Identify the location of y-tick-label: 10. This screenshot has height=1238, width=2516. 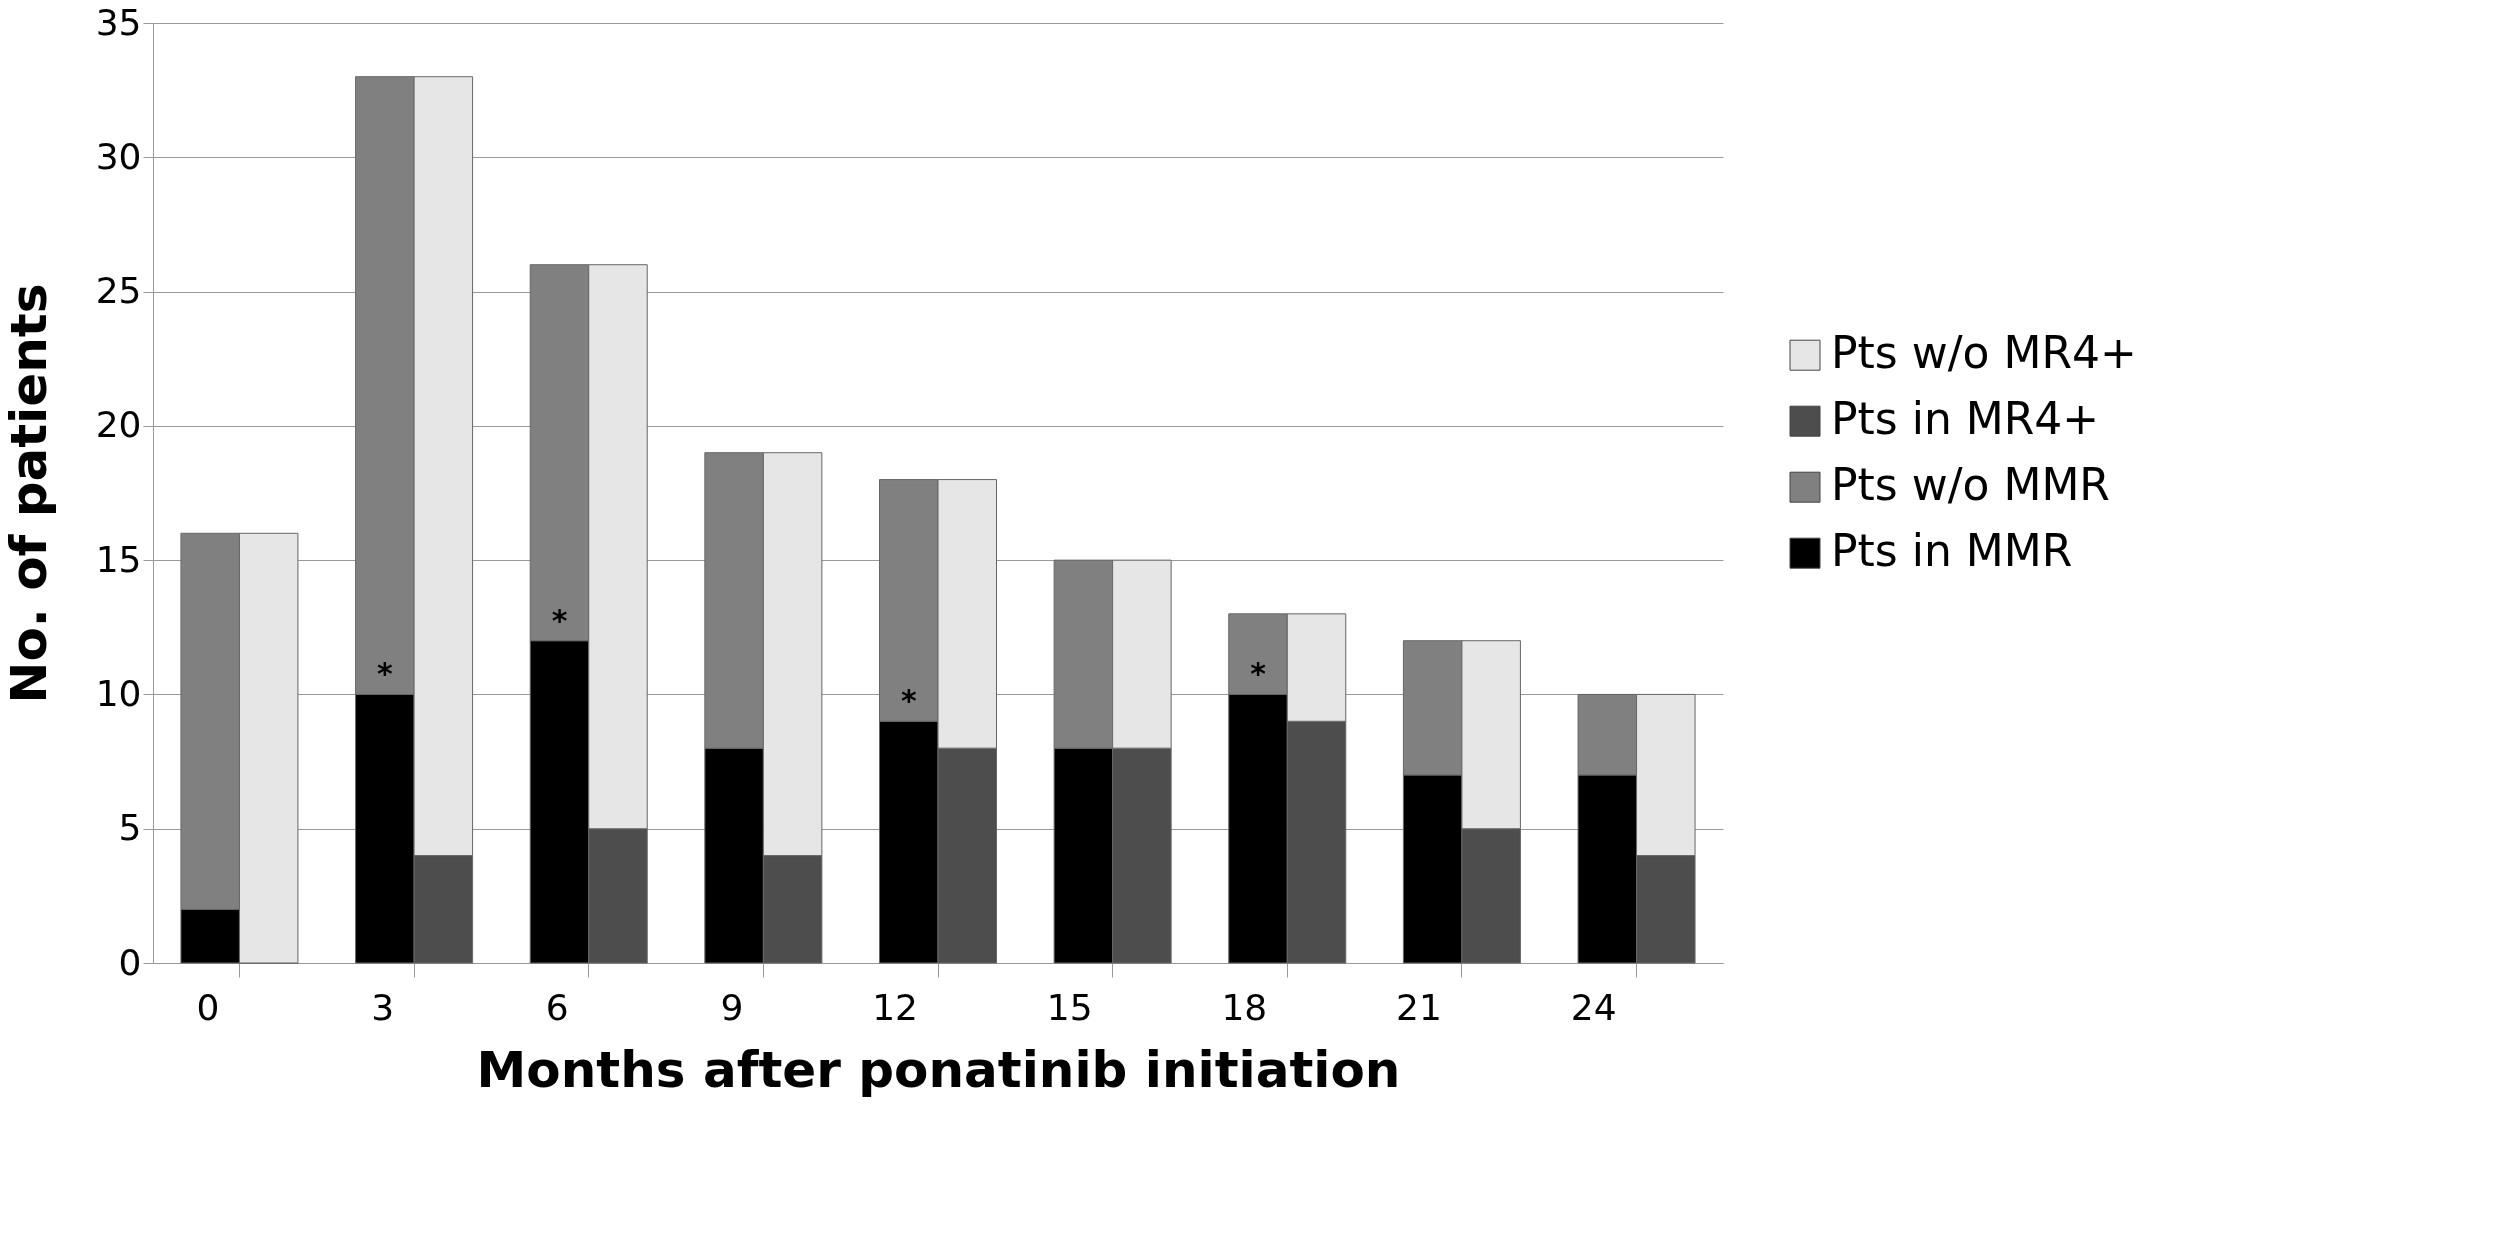
(118, 693).